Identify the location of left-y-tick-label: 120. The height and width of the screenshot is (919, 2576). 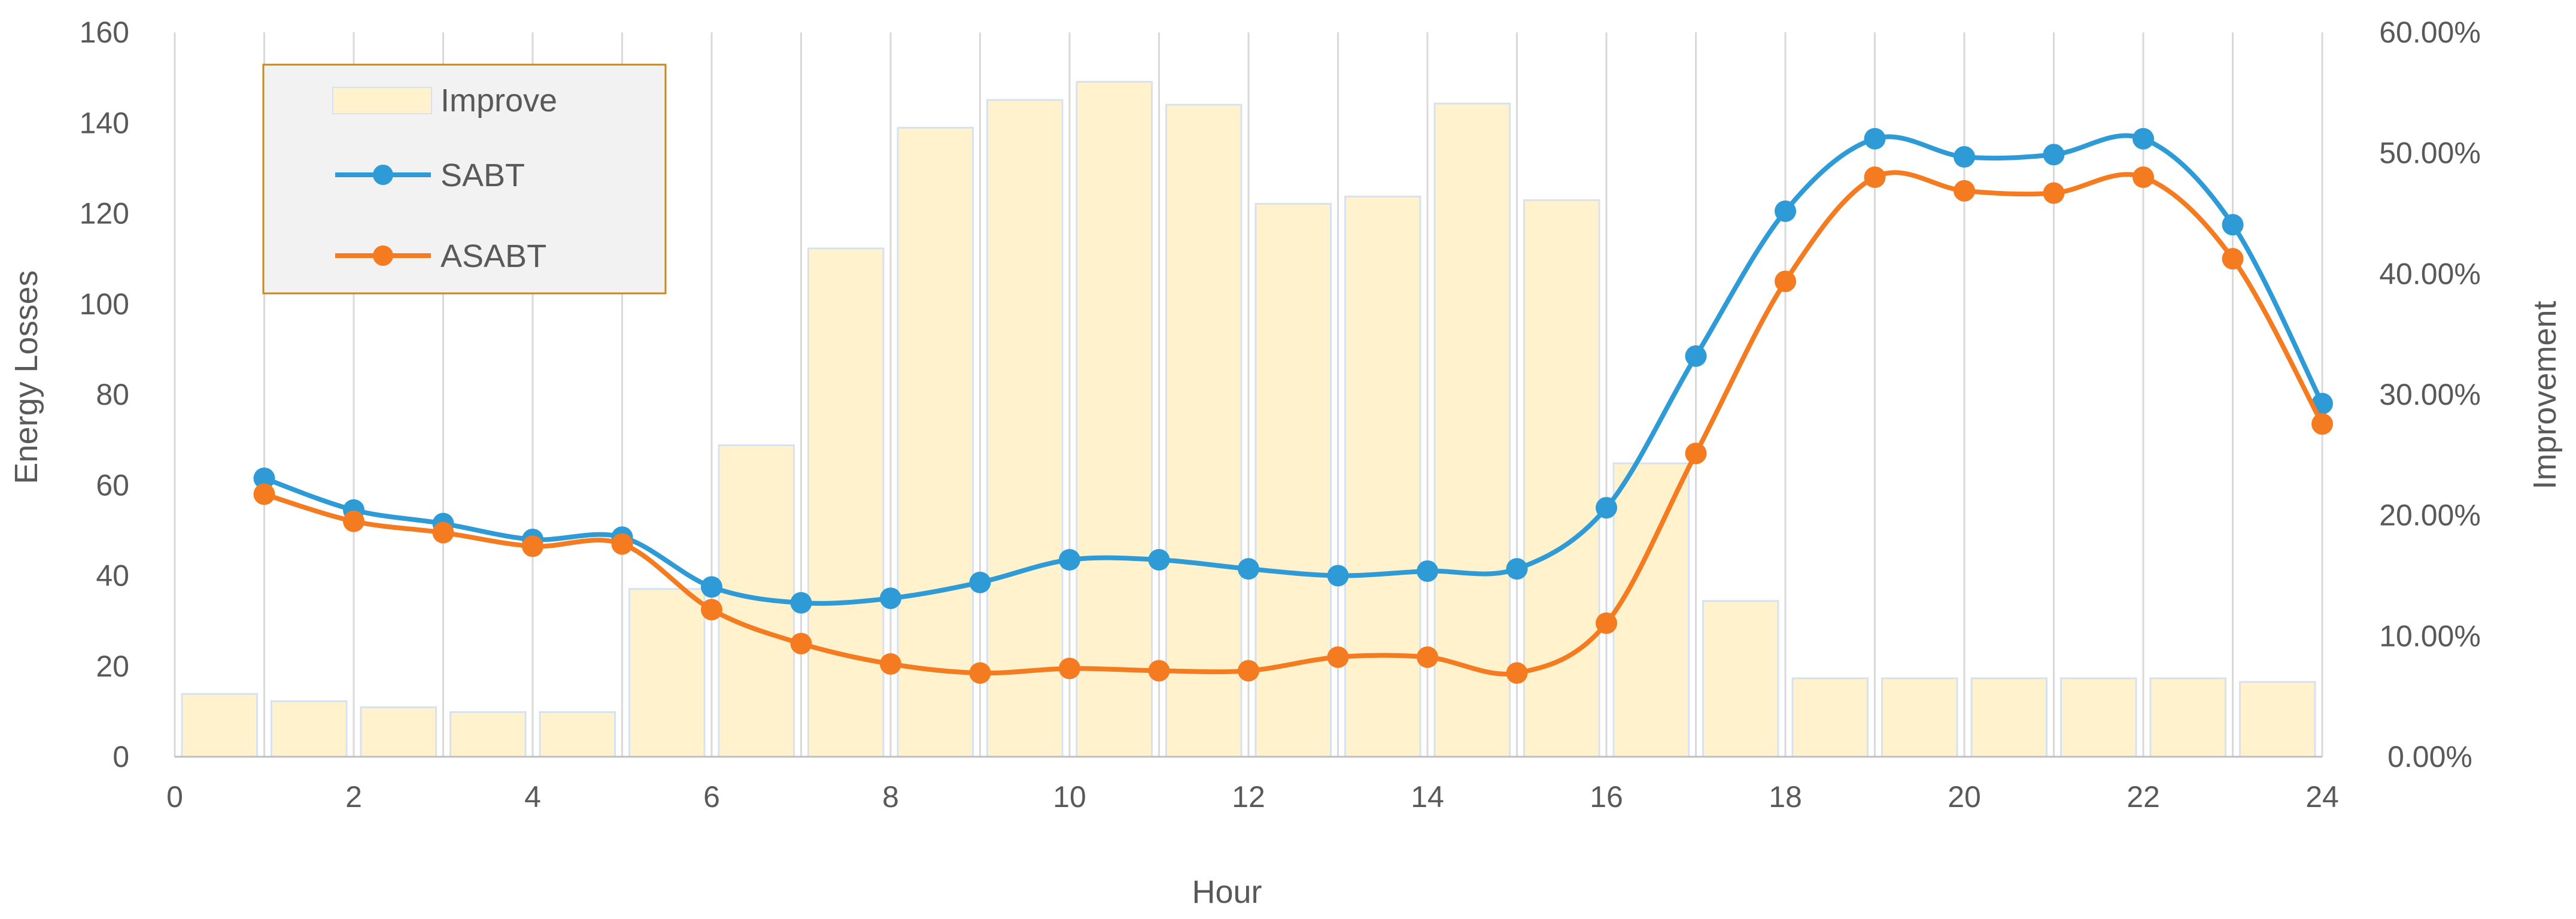
(104, 214).